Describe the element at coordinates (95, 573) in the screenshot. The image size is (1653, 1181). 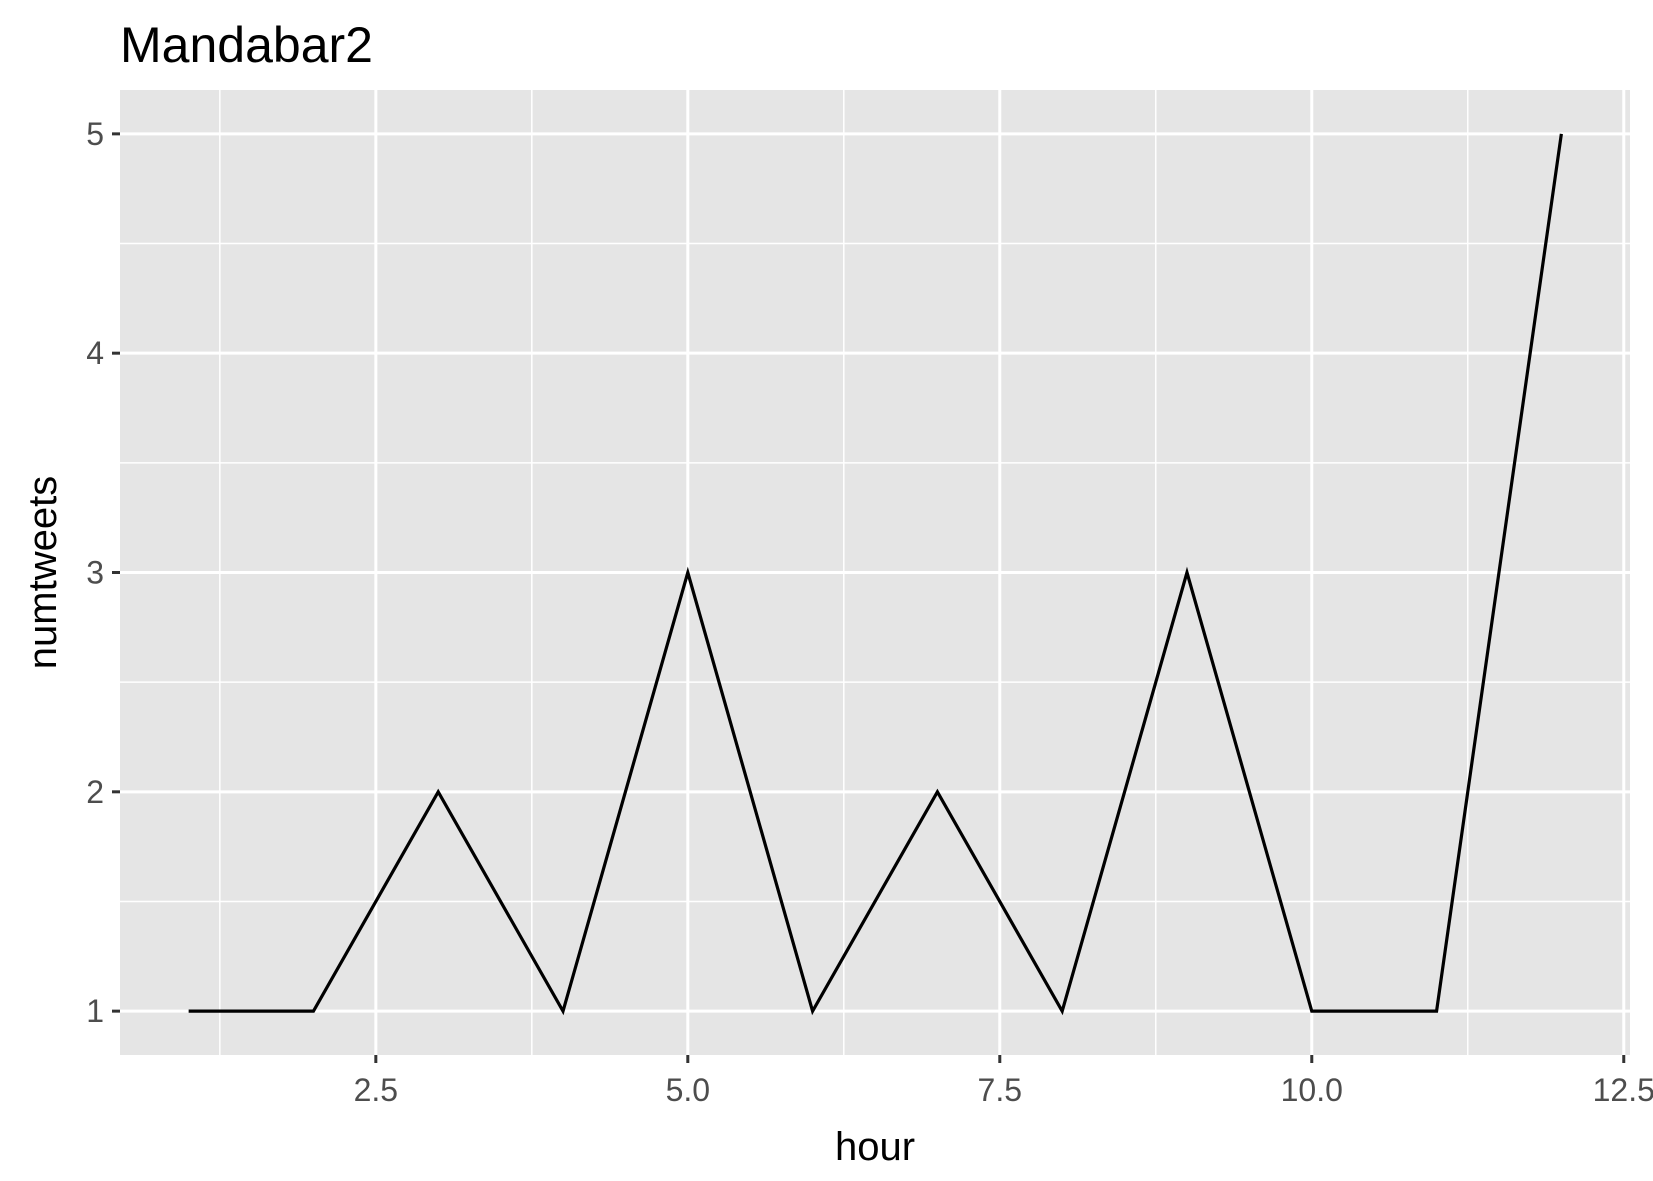
I see `y-tick-label: 3` at that location.